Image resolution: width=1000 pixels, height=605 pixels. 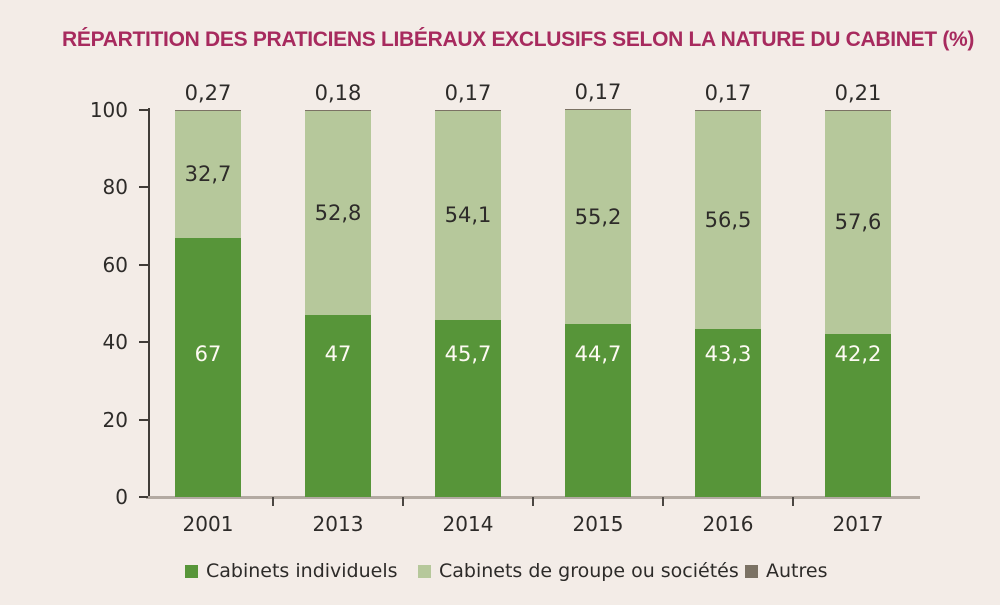 What do you see at coordinates (121, 497) in the screenshot?
I see `y-axis-tick-label: 0` at bounding box center [121, 497].